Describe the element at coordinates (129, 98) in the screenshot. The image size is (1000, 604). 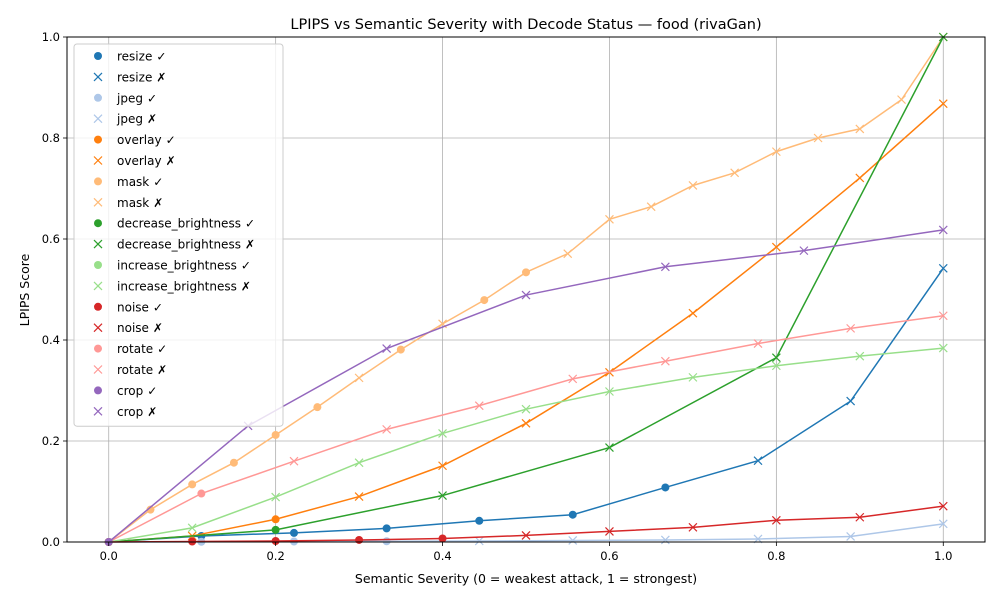
I see `legend-label: jpeg` at that location.